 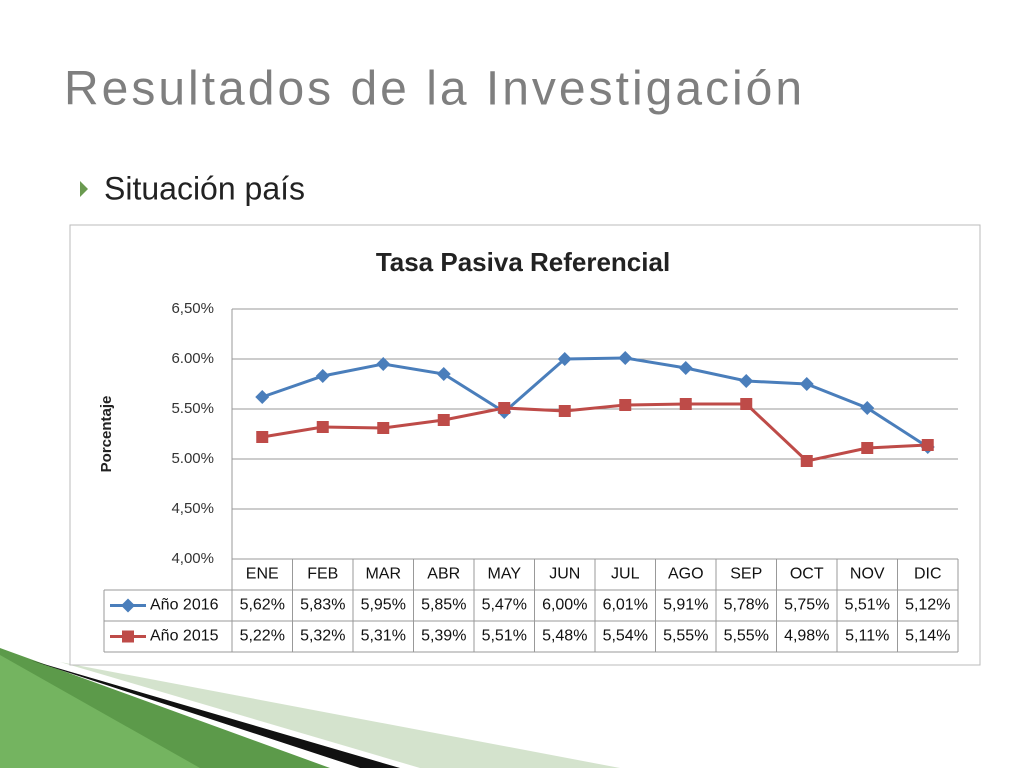 I want to click on y-tick-label: 6.00%, so click(x=192, y=358).